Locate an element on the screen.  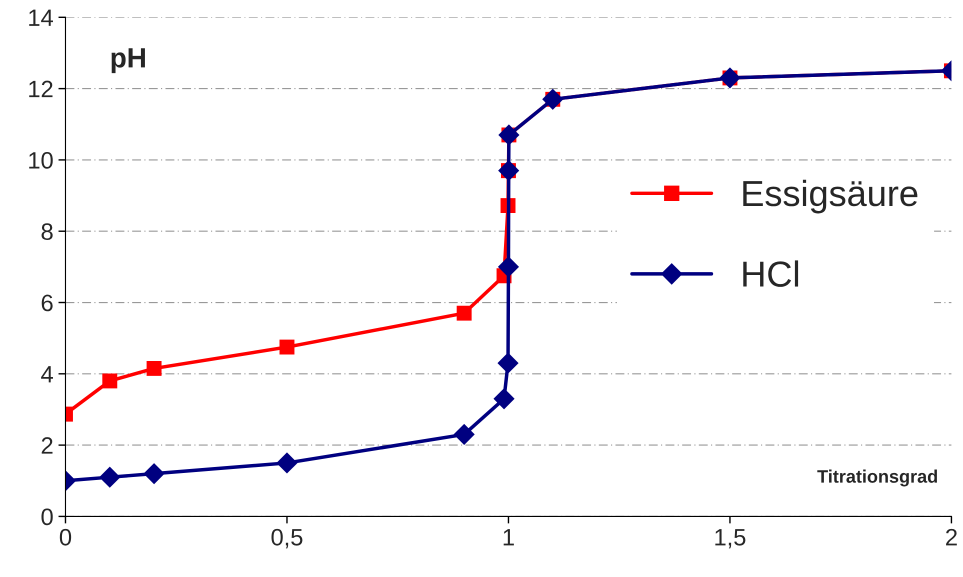
x-tick-label: 1 is located at coordinates (509, 537).